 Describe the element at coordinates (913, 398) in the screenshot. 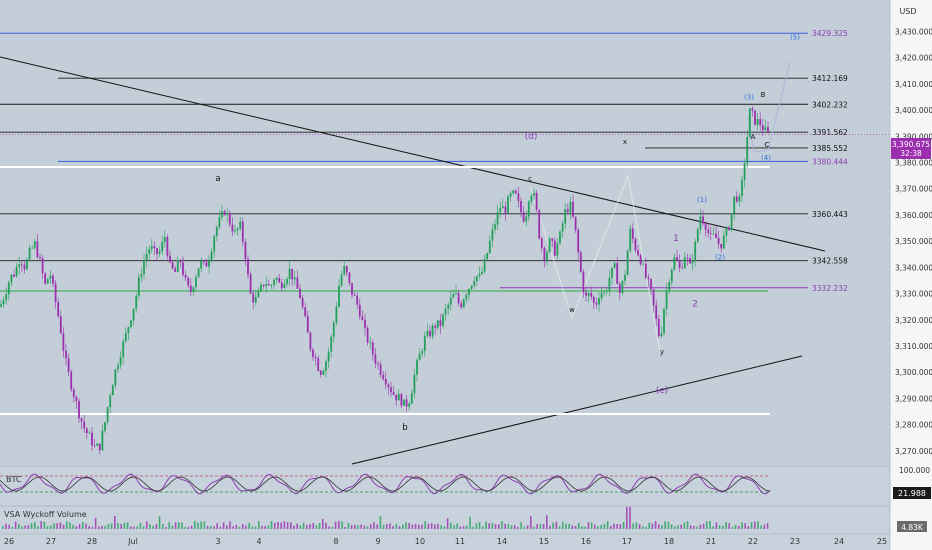

I see `price-tick-label: 3,290.000` at that location.